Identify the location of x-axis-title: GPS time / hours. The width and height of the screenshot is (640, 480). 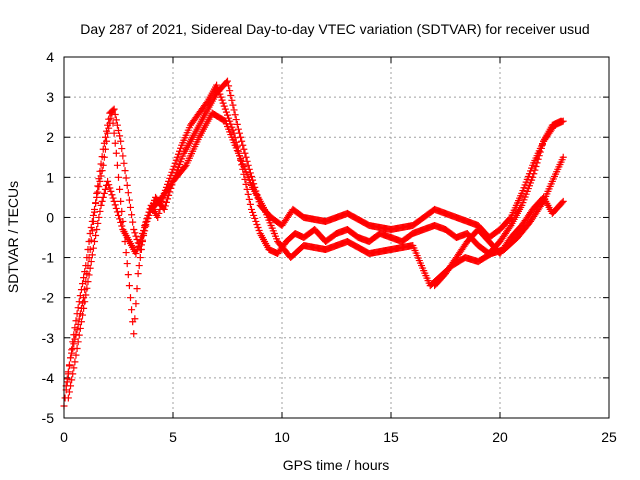
(336, 465).